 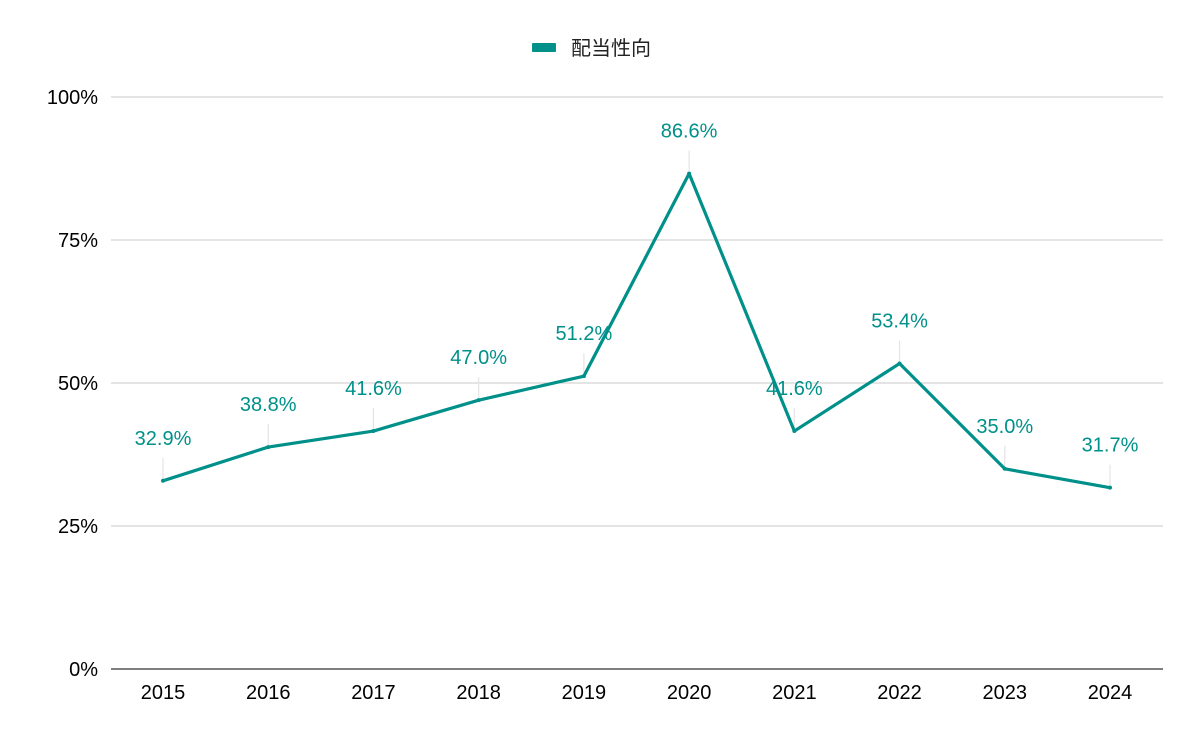 What do you see at coordinates (899, 322) in the screenshot?
I see `data-label: 53.4%` at bounding box center [899, 322].